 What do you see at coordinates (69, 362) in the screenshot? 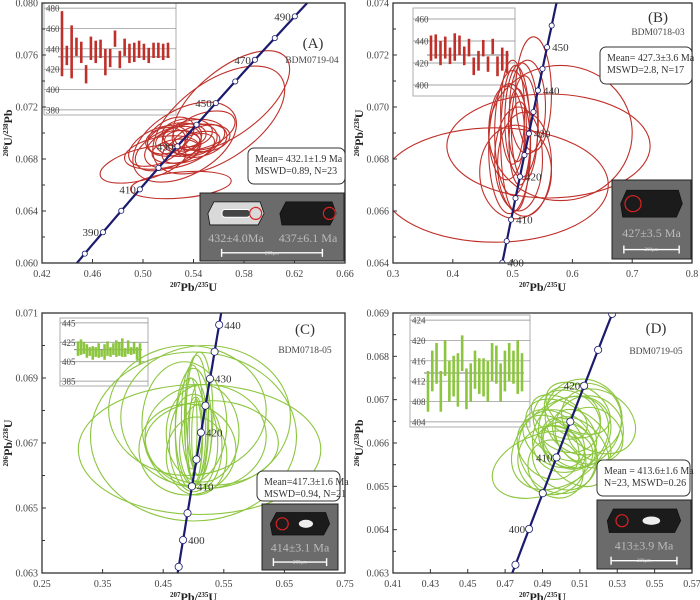
I see `inset-tick-label: 405` at bounding box center [69, 362].